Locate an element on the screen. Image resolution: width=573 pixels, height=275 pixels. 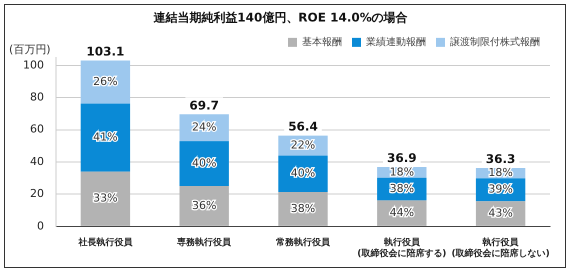
annotation: 36% is located at coordinates (204, 205).